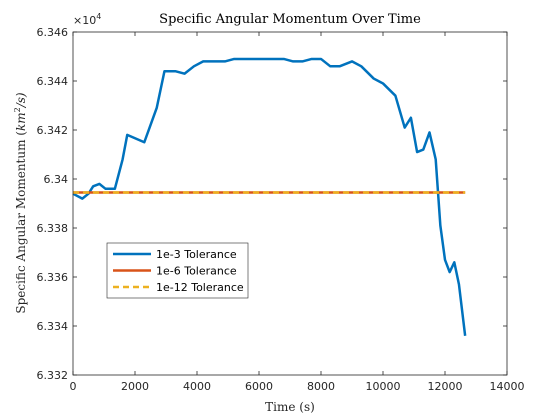 Image resolution: width=560 pixels, height=420 pixels. What do you see at coordinates (53, 228) in the screenshot?
I see `y-tick-label: 6.338` at bounding box center [53, 228].